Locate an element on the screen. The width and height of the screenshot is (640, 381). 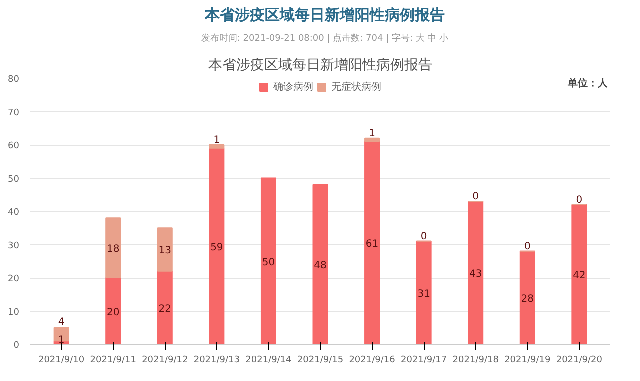
x-tick-label: 2021/9/12 is located at coordinates (165, 361).